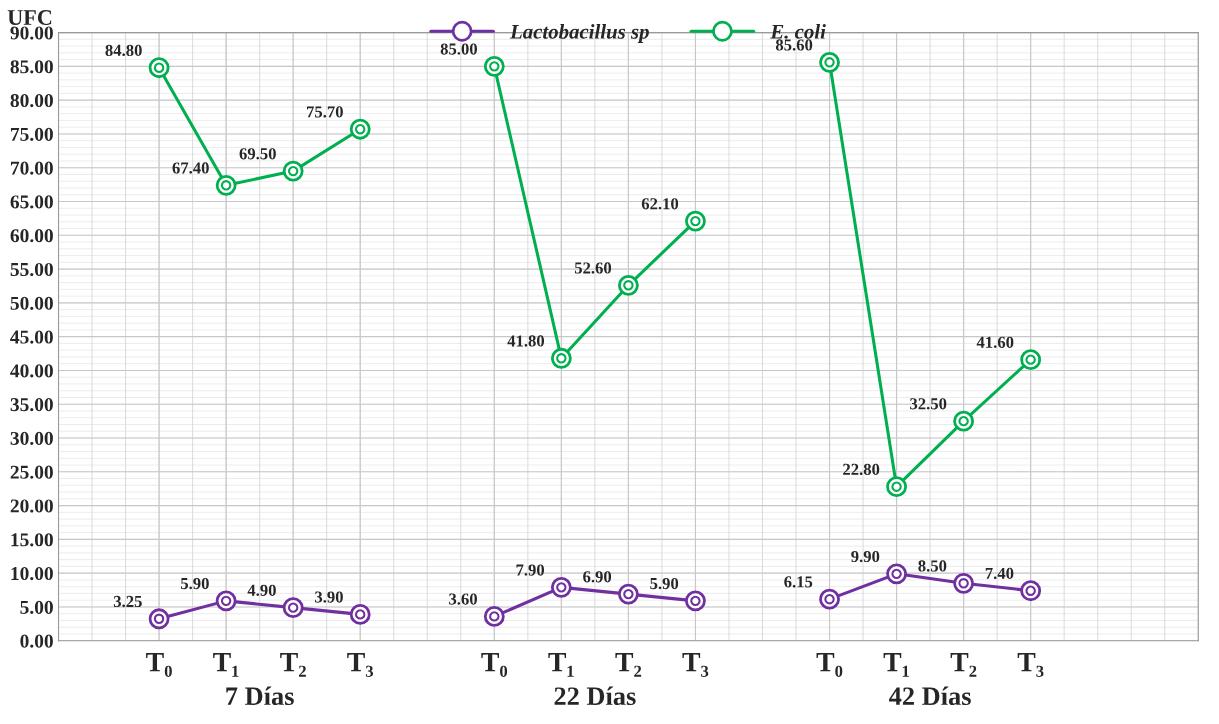  Describe the element at coordinates (930, 696) in the screenshot. I see `text: 42 Días` at that location.